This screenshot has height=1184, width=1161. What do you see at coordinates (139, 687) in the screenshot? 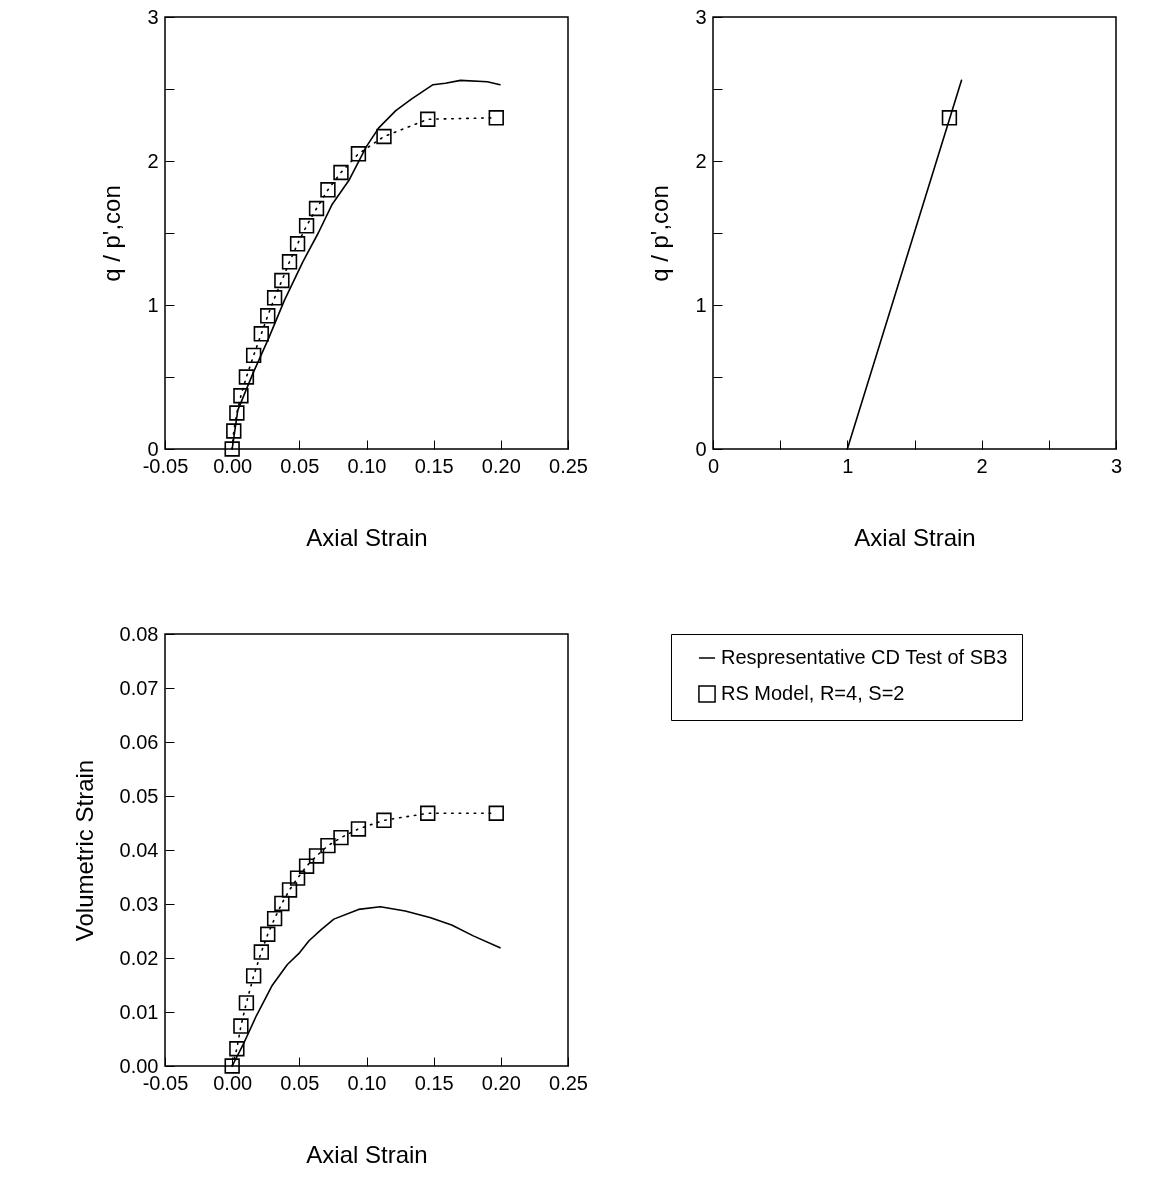
I see `y-tick-label: 0.07` at bounding box center [139, 687].